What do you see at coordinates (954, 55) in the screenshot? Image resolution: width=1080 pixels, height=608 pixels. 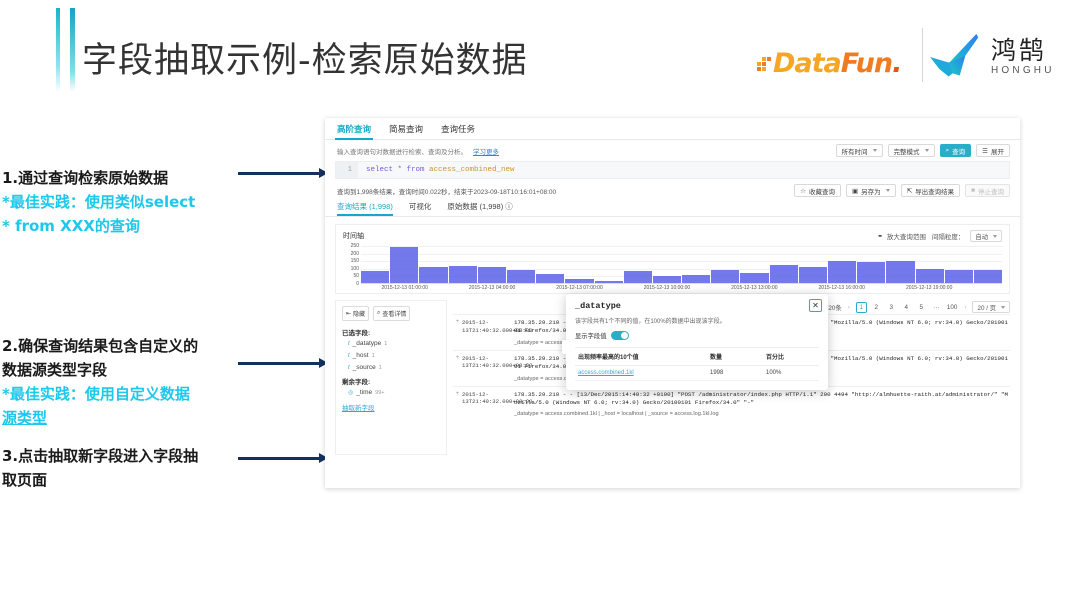 I see `honghu-bird-icon` at bounding box center [954, 55].